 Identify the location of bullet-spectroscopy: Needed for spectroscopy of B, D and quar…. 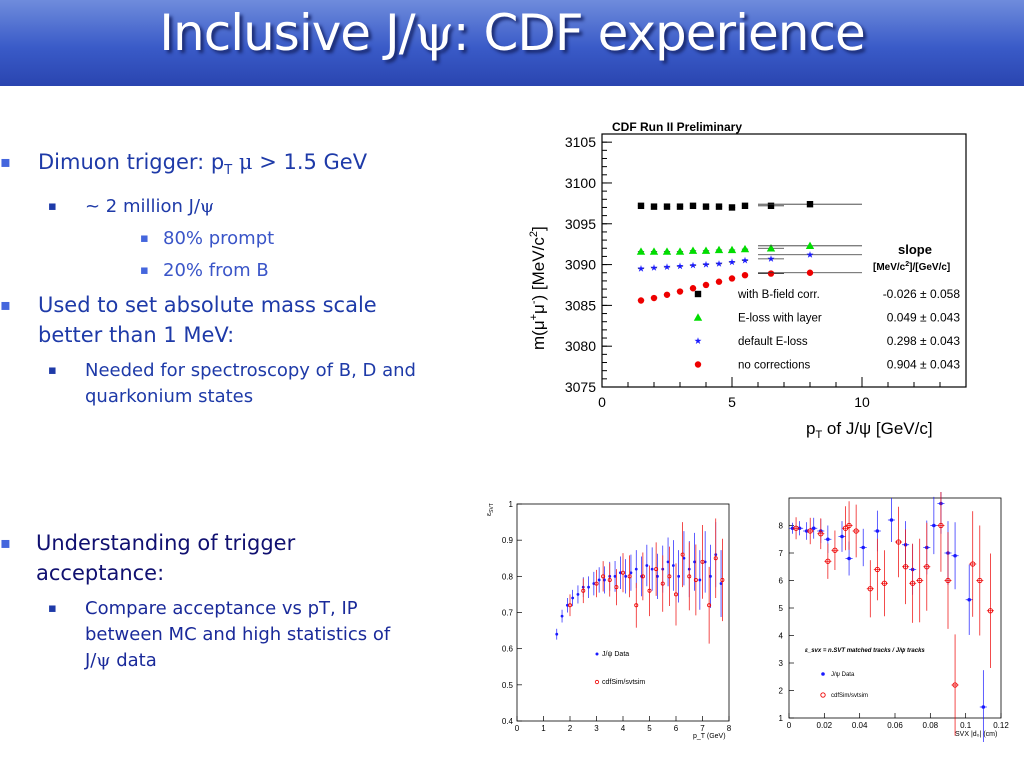
(250, 384).